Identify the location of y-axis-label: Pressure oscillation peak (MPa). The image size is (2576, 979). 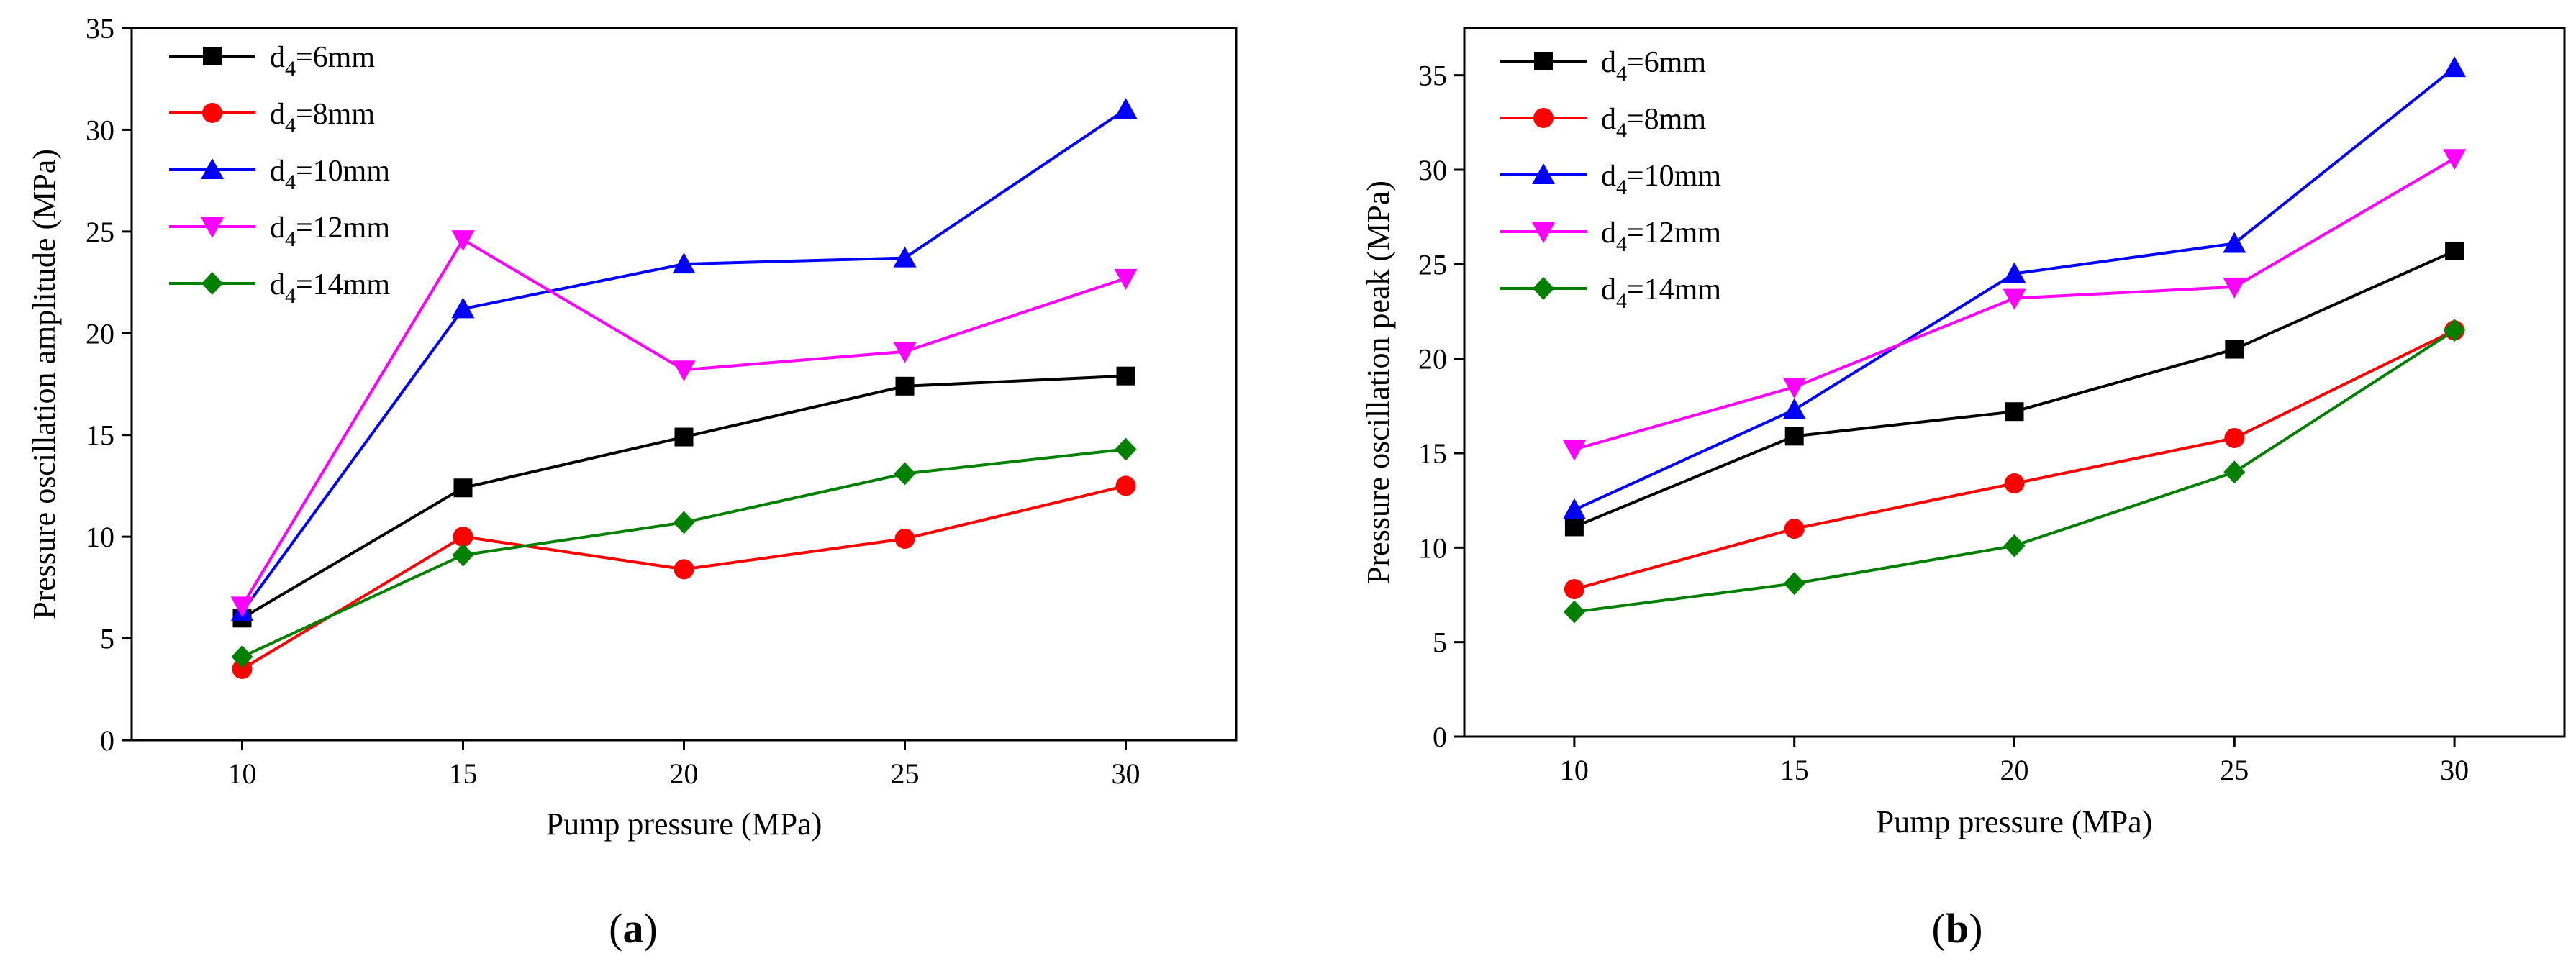
(1378, 383).